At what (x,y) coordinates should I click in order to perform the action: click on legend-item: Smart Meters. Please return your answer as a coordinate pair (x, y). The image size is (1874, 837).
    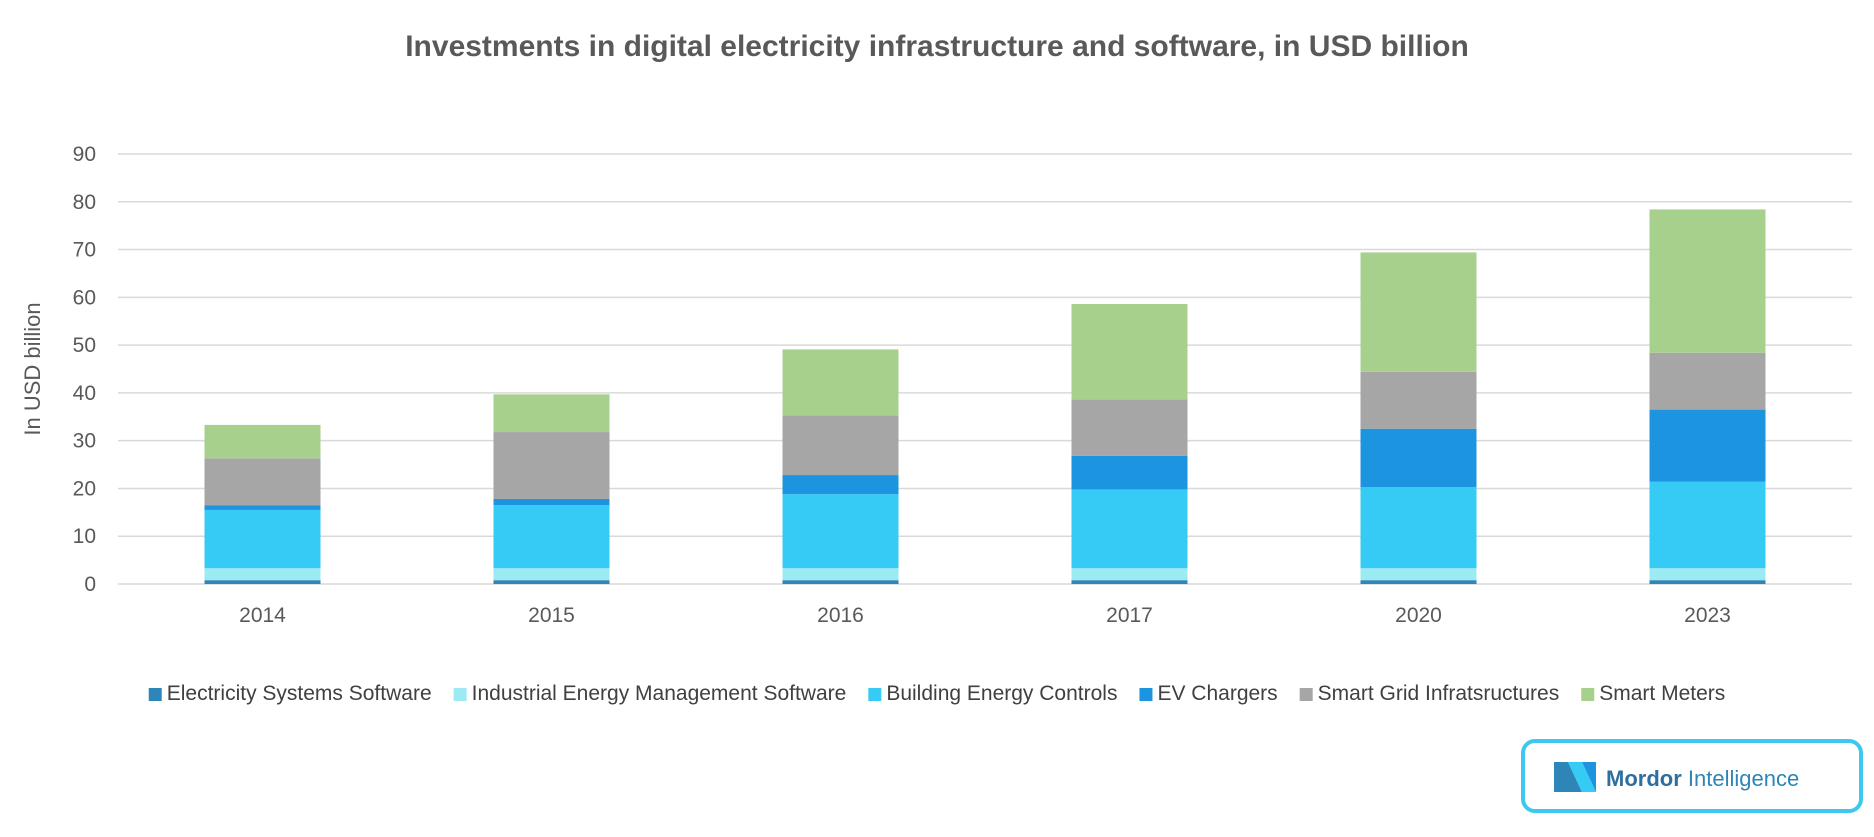
    Looking at the image, I should click on (1653, 693).